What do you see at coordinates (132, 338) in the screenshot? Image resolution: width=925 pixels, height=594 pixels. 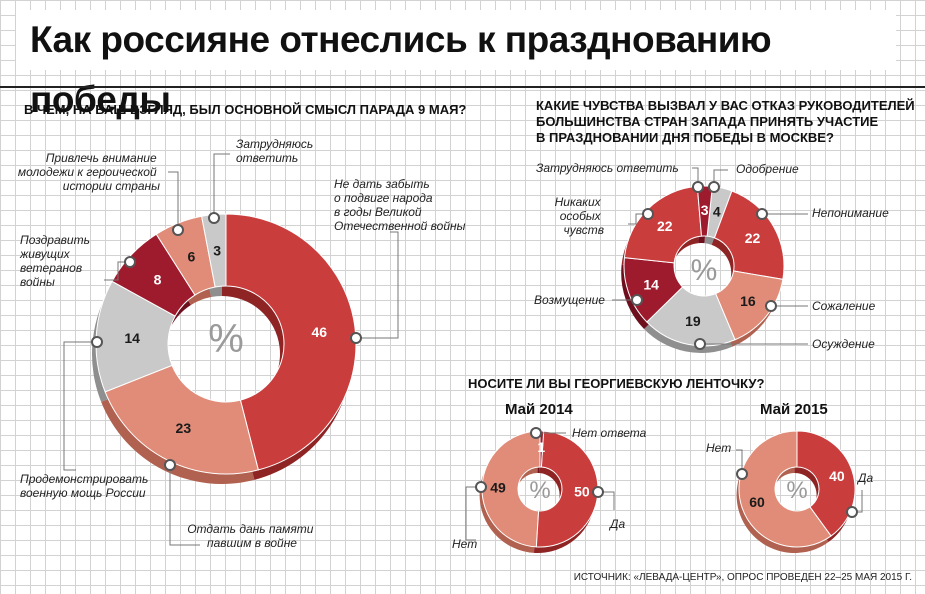 I see `chart1-value-2: 14` at bounding box center [132, 338].